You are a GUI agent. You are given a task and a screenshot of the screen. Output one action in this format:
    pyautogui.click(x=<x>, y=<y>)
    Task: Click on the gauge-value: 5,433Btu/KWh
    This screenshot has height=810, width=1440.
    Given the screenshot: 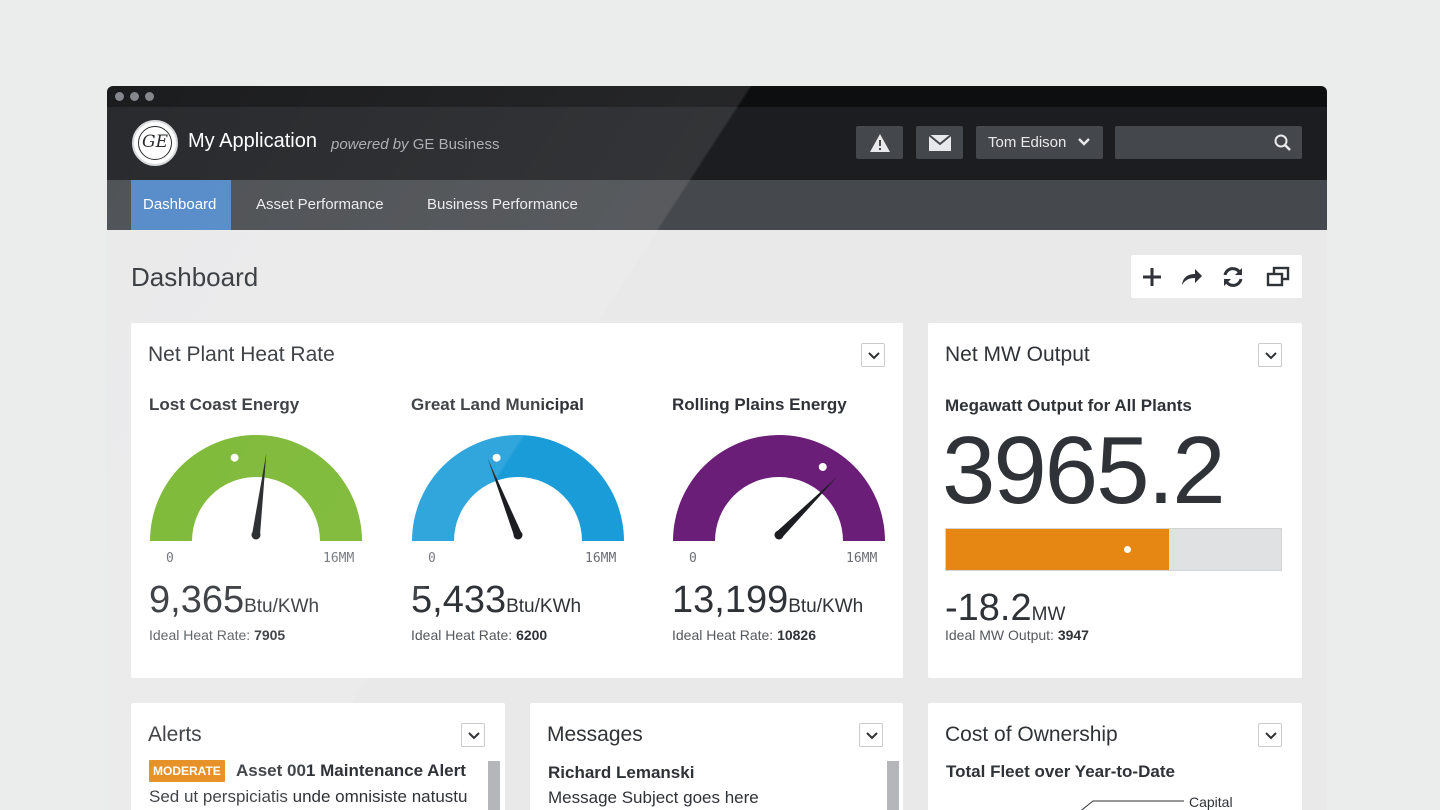 What is the action you would take?
    pyautogui.click(x=496, y=600)
    